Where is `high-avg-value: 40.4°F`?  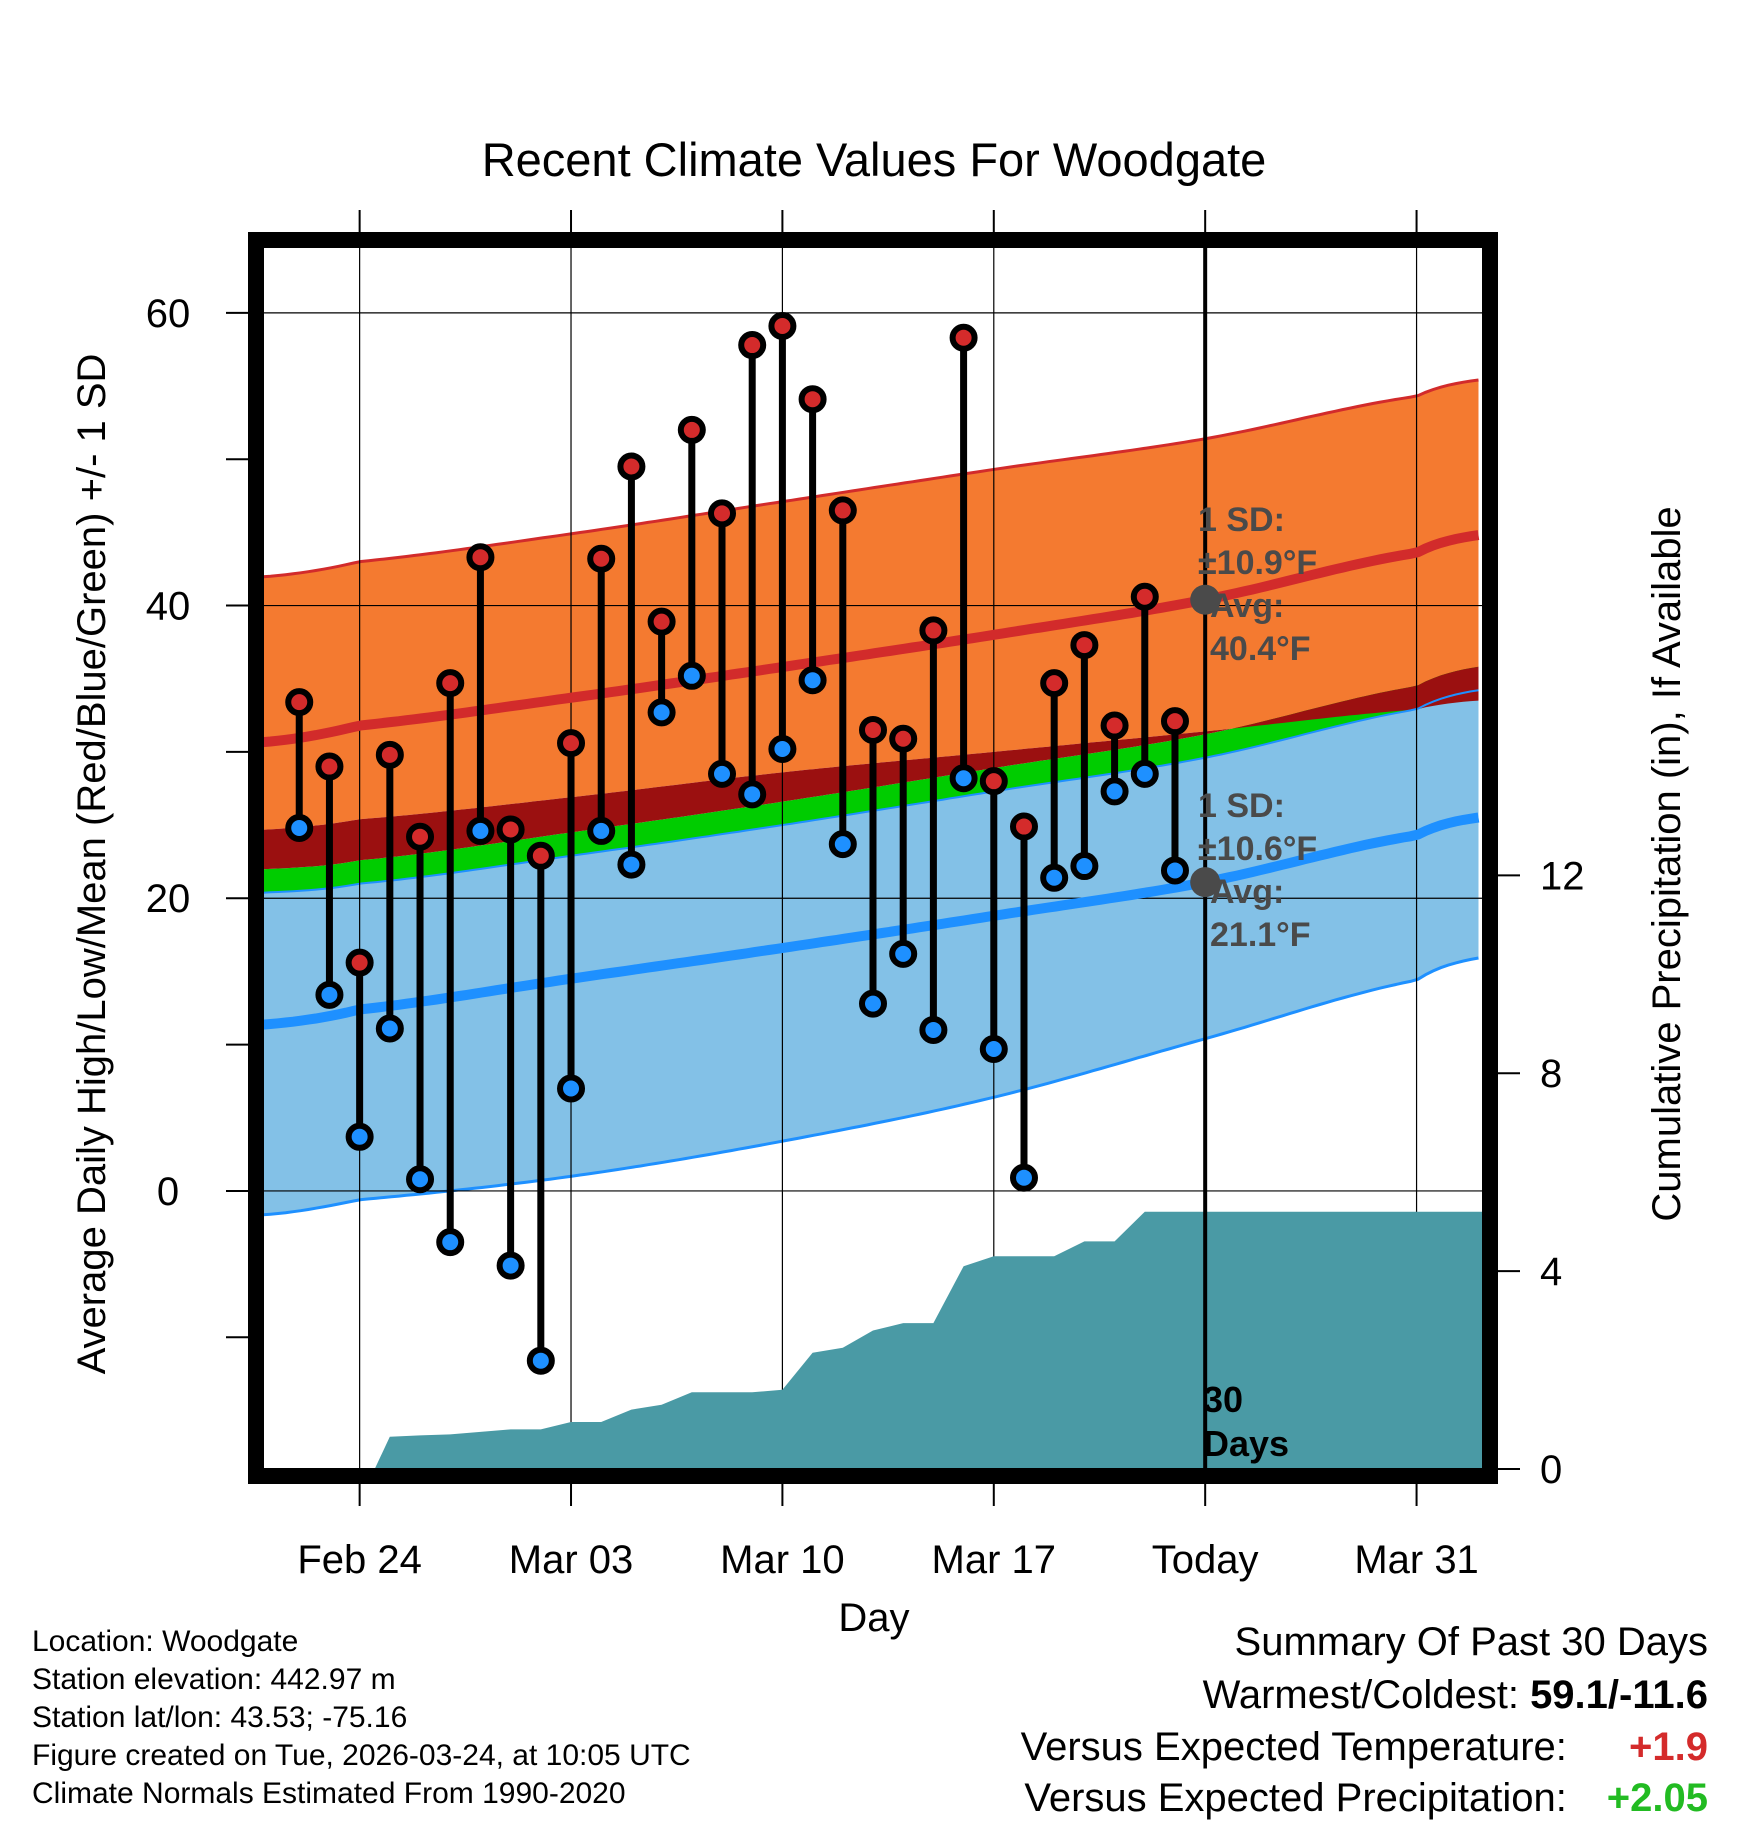 high-avg-value: 40.4°F is located at coordinates (1260, 649).